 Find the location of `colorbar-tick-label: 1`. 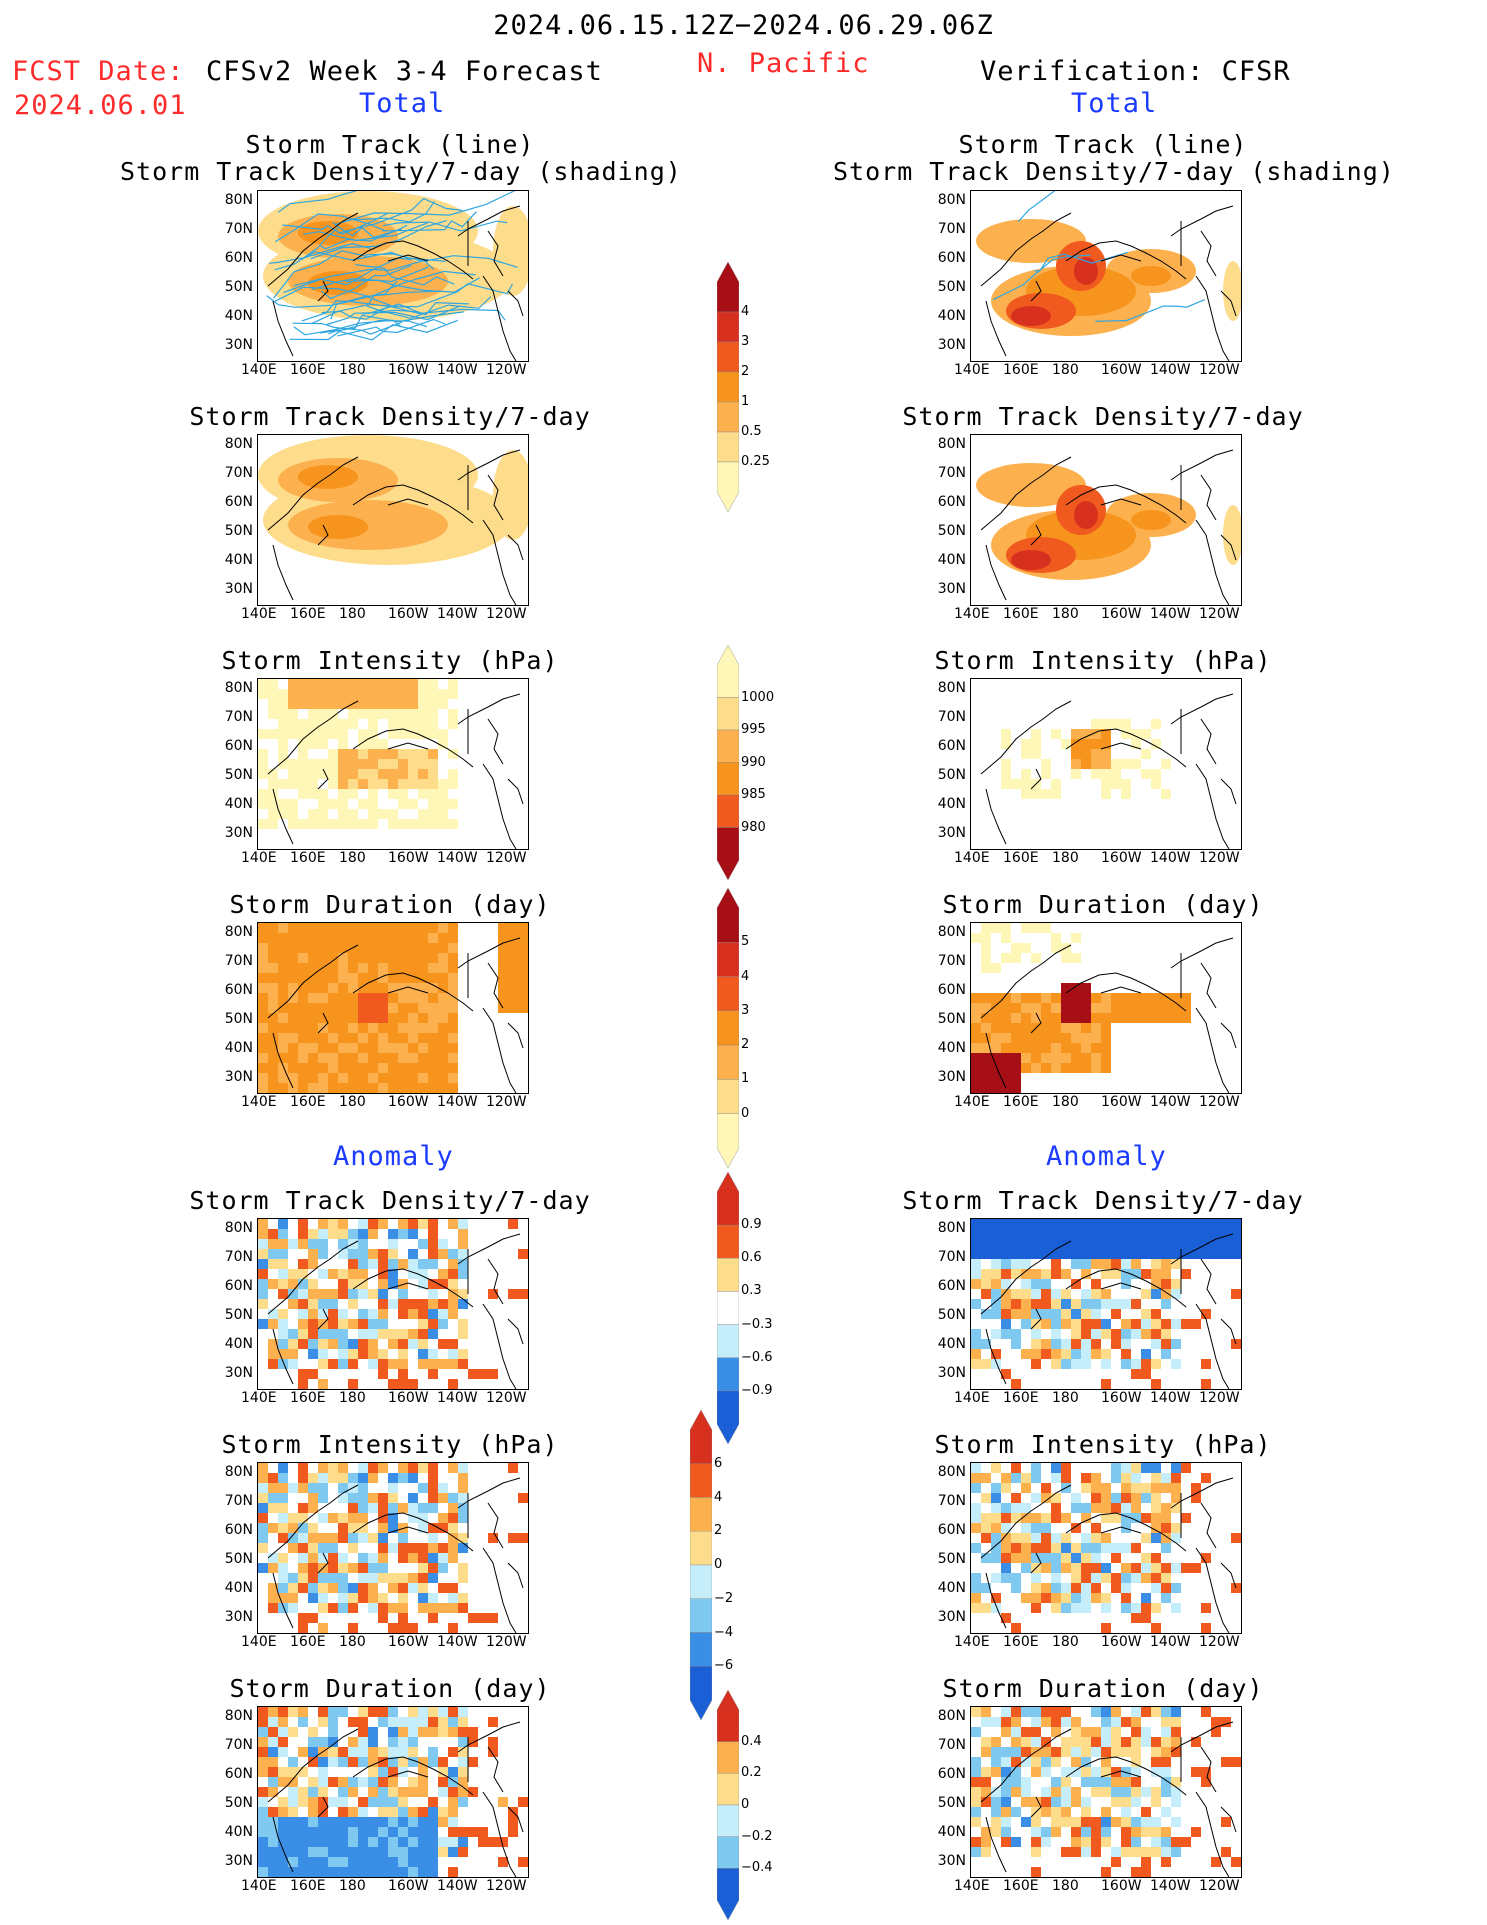

colorbar-tick-label: 1 is located at coordinates (745, 1079).